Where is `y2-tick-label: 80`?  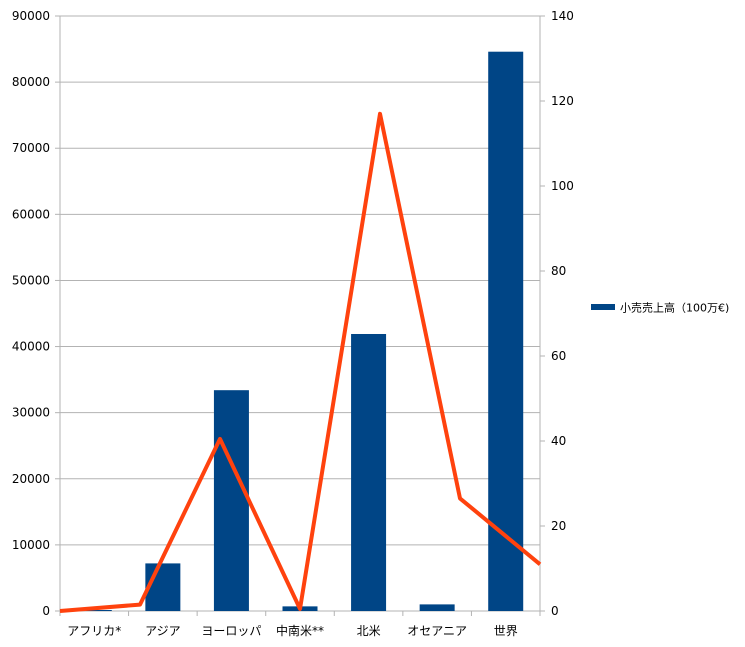 y2-tick-label: 80 is located at coordinates (558, 271).